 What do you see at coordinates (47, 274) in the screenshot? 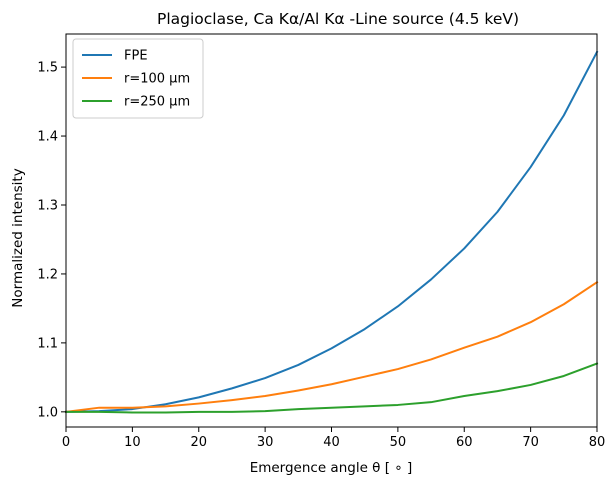
I see `y-tick-label: 1.2` at bounding box center [47, 274].